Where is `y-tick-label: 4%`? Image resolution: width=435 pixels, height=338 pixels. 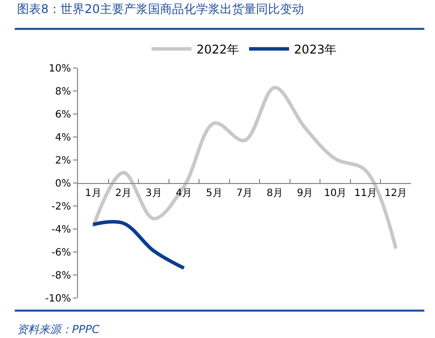
y-tick-label: 4% is located at coordinates (63, 138).